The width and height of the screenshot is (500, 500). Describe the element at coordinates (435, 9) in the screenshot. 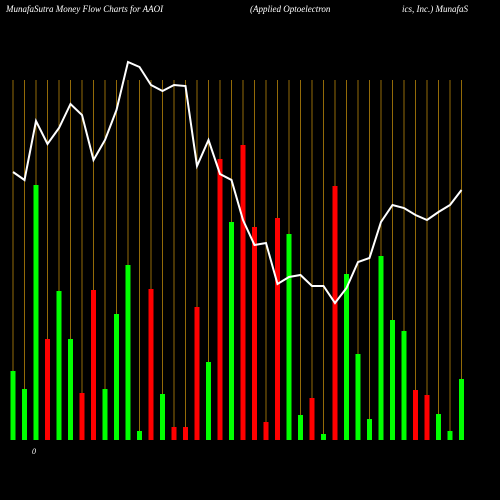

I see `chart-subtitle: ics, Inc.) MunafaS` at that location.